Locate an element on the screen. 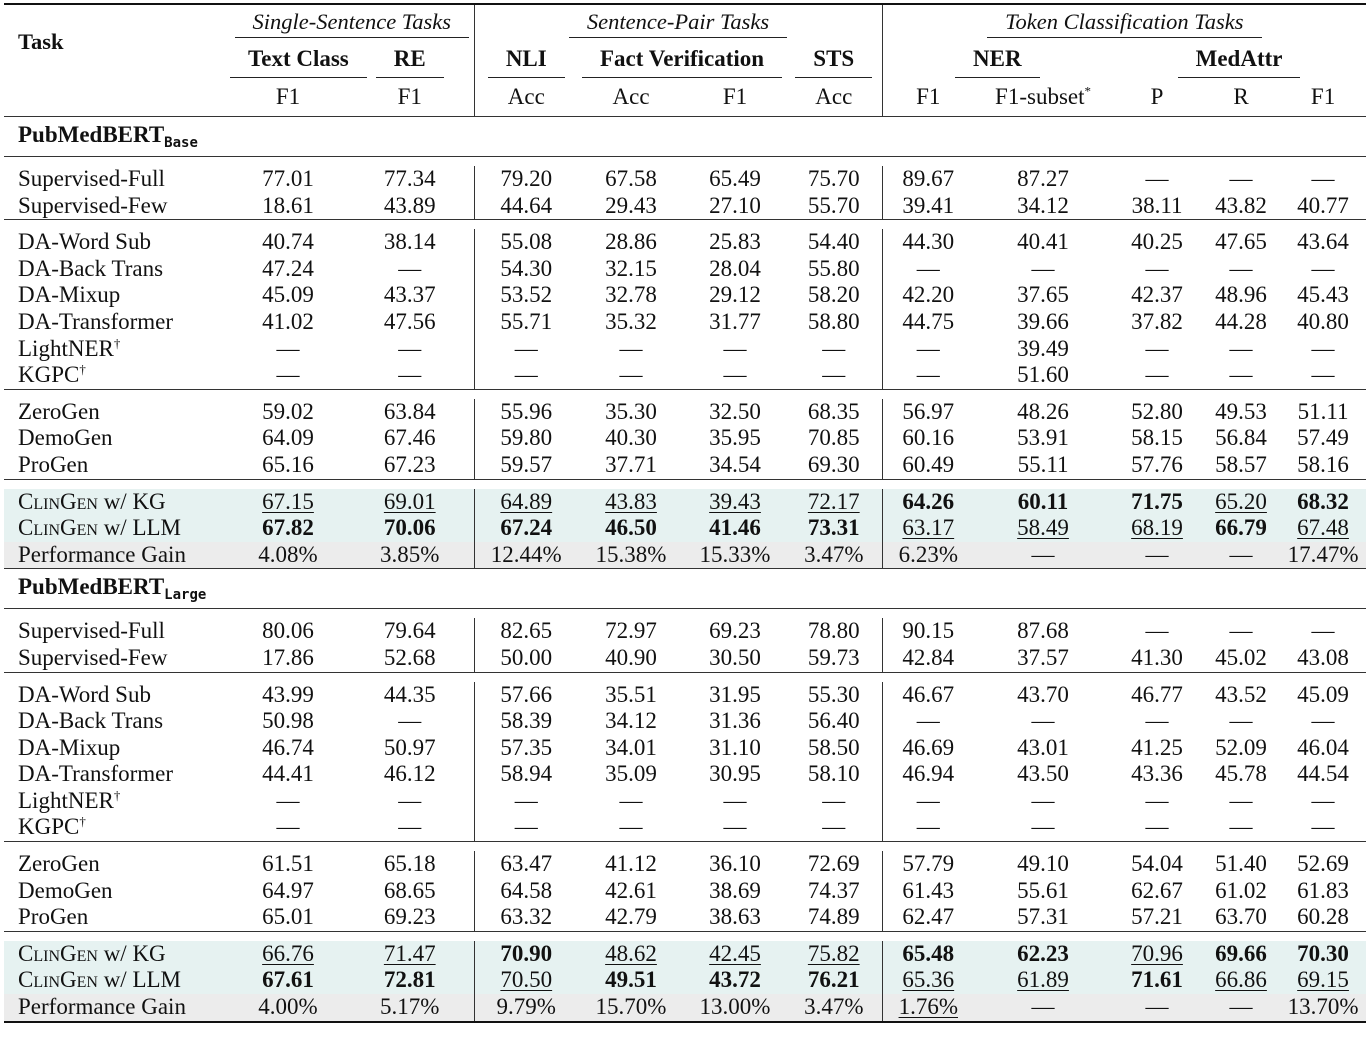 The width and height of the screenshot is (1370, 1051). row-label: ZeroGen is located at coordinates (59, 411).